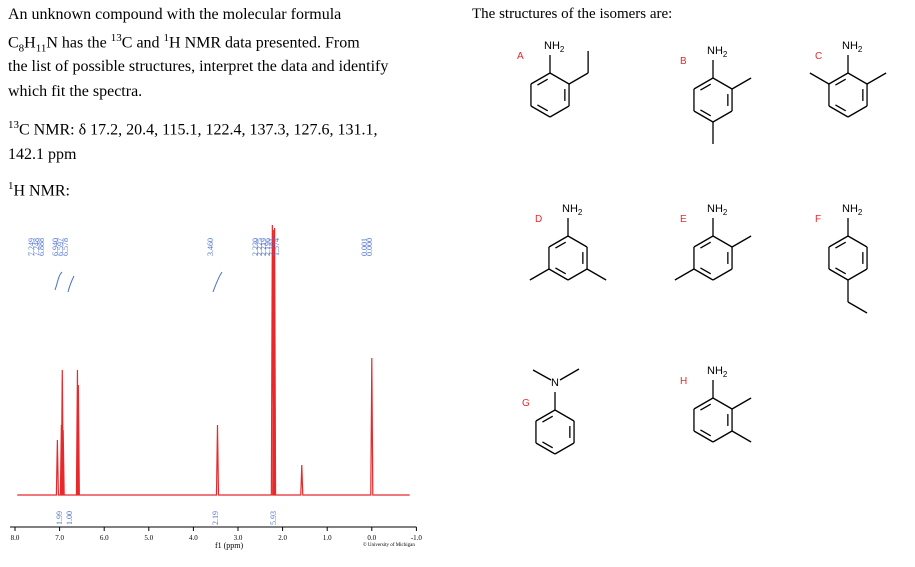 The image size is (915, 567). What do you see at coordinates (30, 43) in the screenshot?
I see `formula: H` at bounding box center [30, 43].